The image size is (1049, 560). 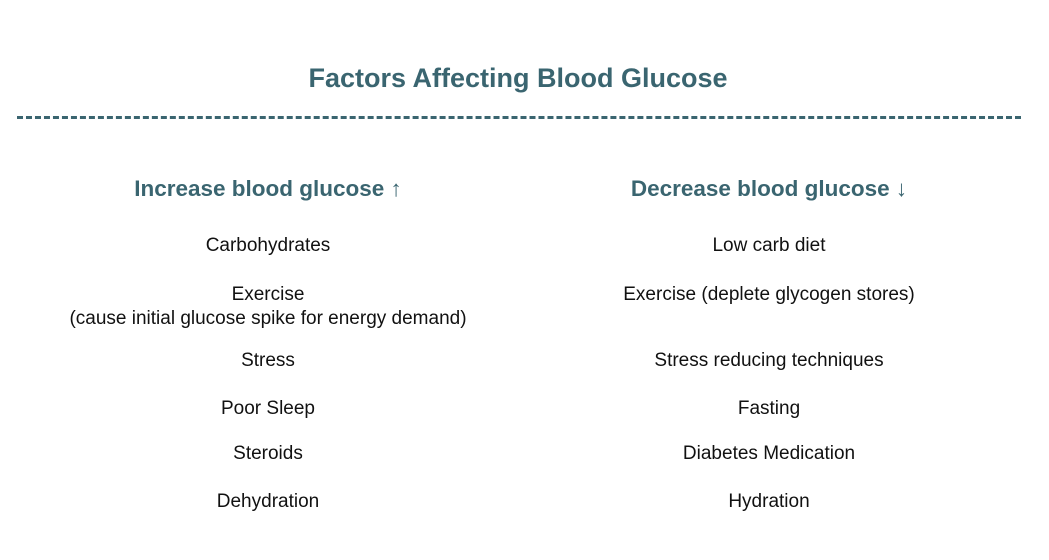 What do you see at coordinates (769, 360) in the screenshot?
I see `decrease-item-stress-reducing: Stress reducing techniques` at bounding box center [769, 360].